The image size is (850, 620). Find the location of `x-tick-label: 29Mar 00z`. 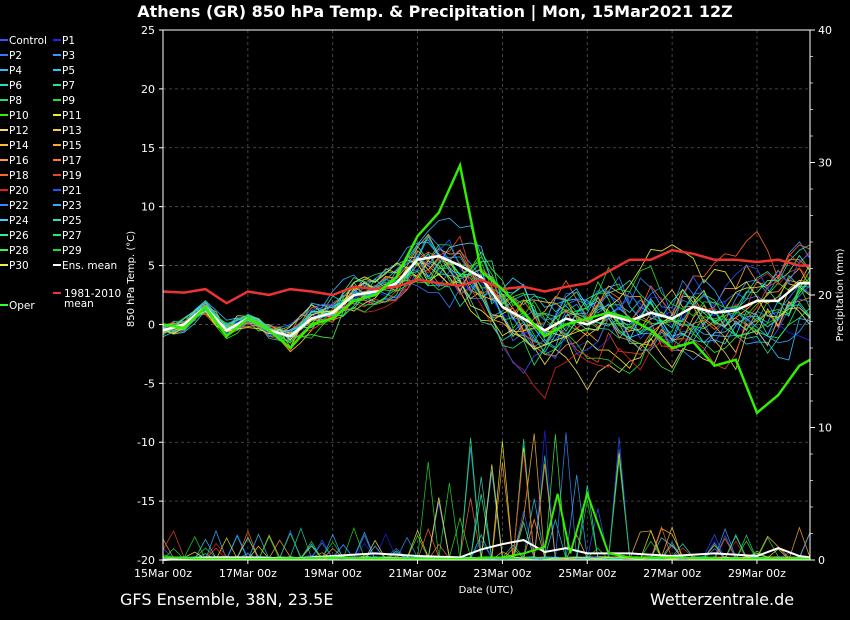

x-tick-label: 29Mar 00z is located at coordinates (757, 573).